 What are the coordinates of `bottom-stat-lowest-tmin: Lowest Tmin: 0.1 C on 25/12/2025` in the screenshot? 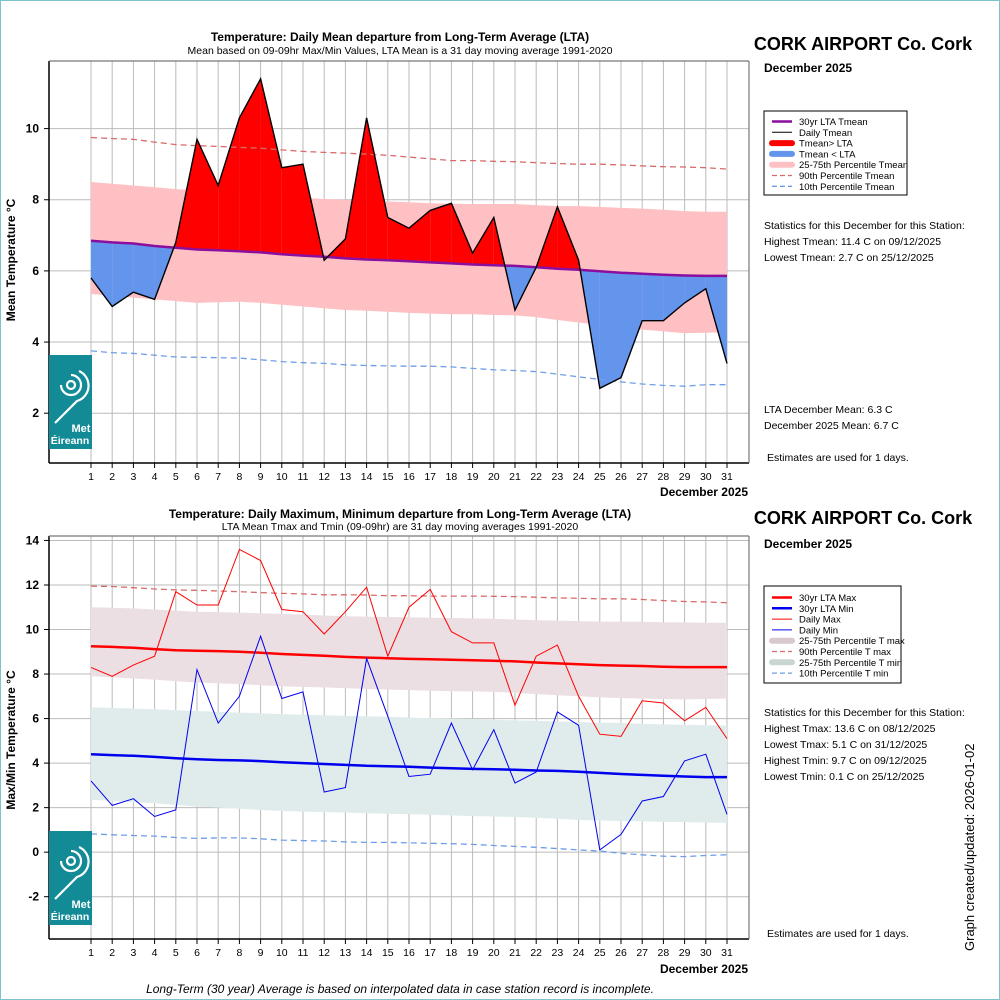 It's located at (844, 777).